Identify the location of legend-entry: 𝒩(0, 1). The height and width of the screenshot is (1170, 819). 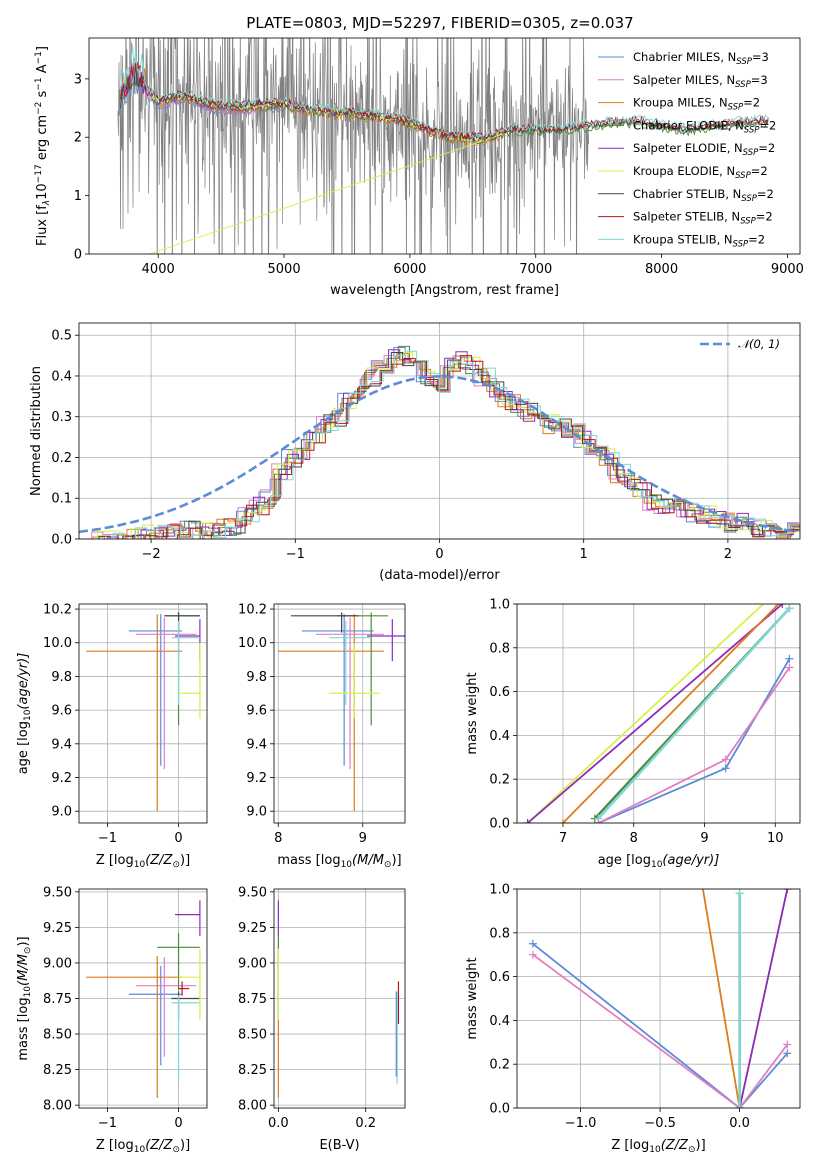
(759, 344).